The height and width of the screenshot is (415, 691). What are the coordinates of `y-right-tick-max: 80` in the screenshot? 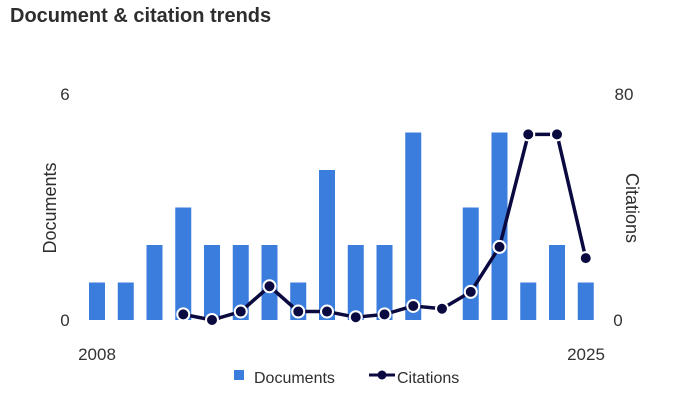 It's located at (624, 94).